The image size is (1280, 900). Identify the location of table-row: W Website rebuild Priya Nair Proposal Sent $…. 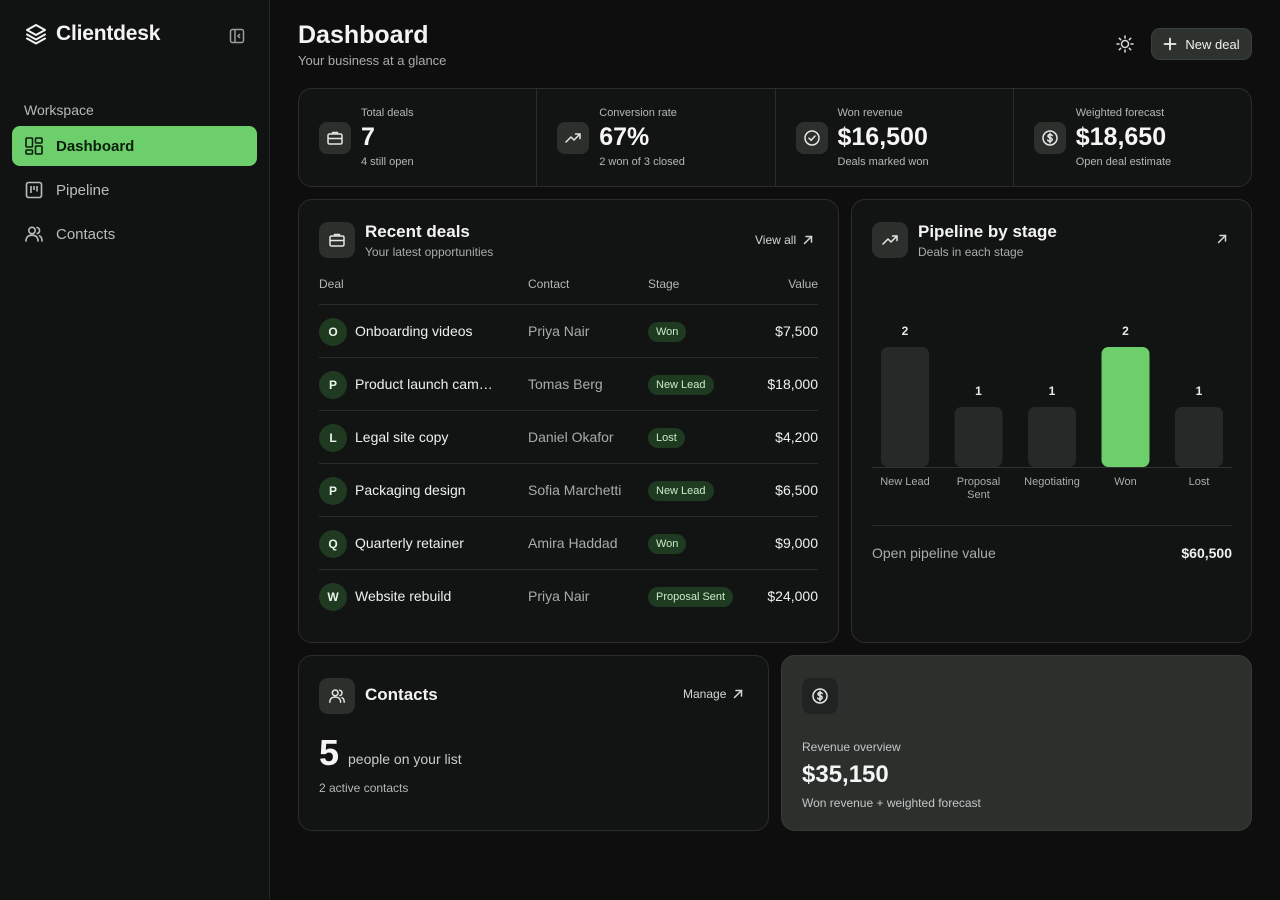
(568, 596).